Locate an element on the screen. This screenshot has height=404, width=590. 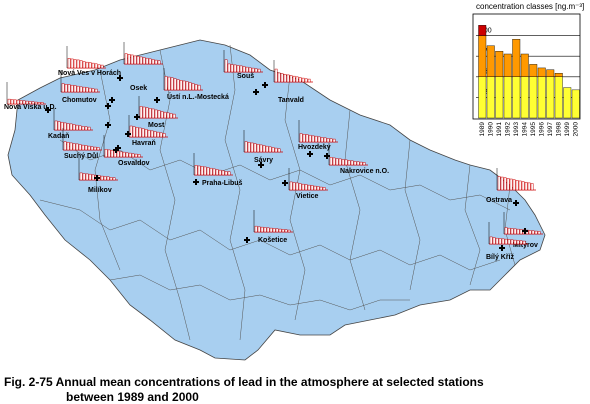
station-name: Mitýrov is located at coordinates (525, 245).